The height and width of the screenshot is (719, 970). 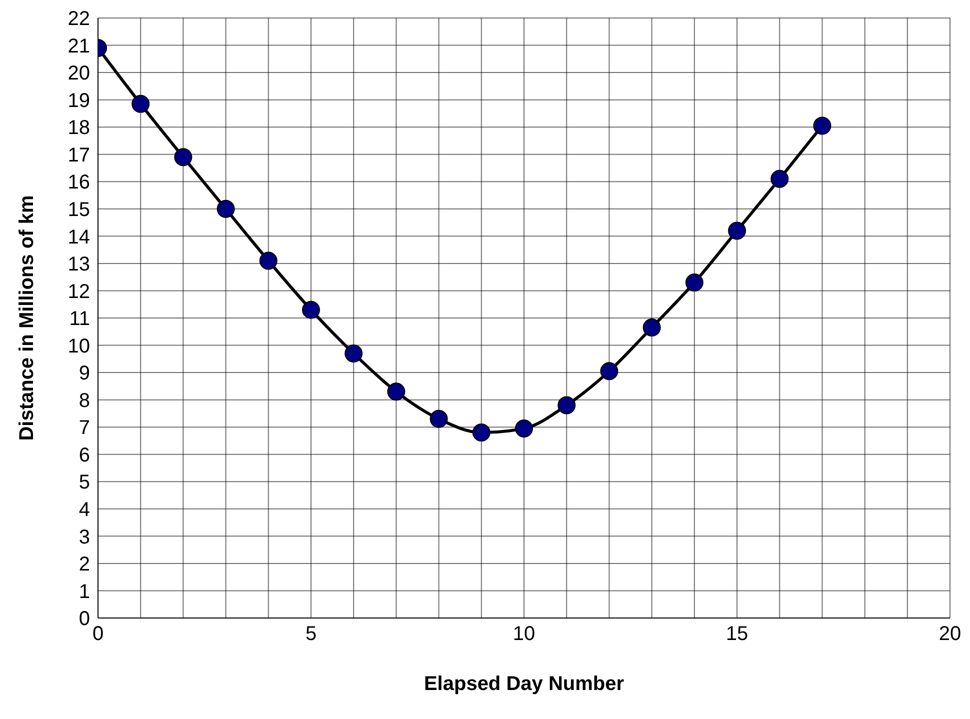 What do you see at coordinates (737, 634) in the screenshot?
I see `x-tick-label: 15` at bounding box center [737, 634].